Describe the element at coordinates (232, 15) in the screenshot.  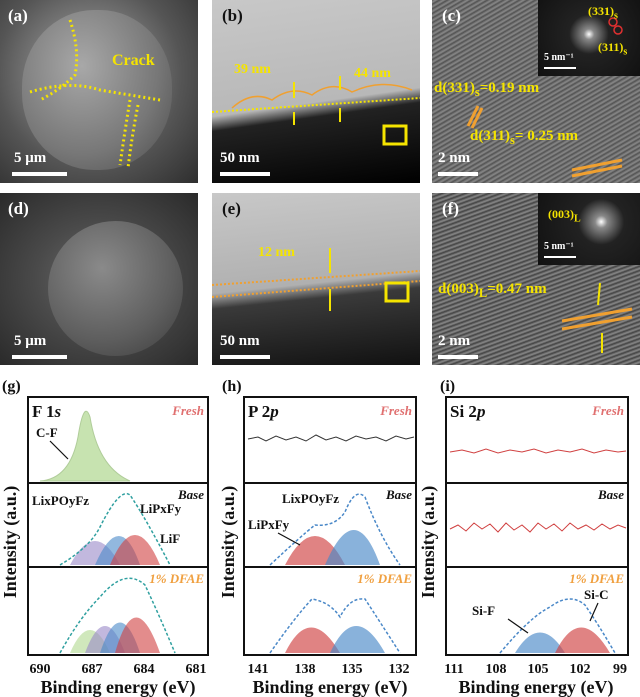
I see `panel-label-b: (b)` at that location.